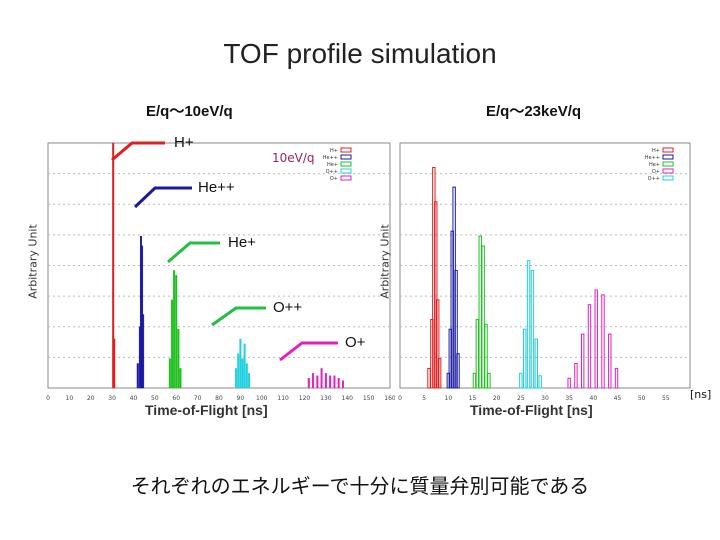 This screenshot has width=720, height=540. I want to click on right-y-axis-label: Arbitrary Unit, so click(385, 261).